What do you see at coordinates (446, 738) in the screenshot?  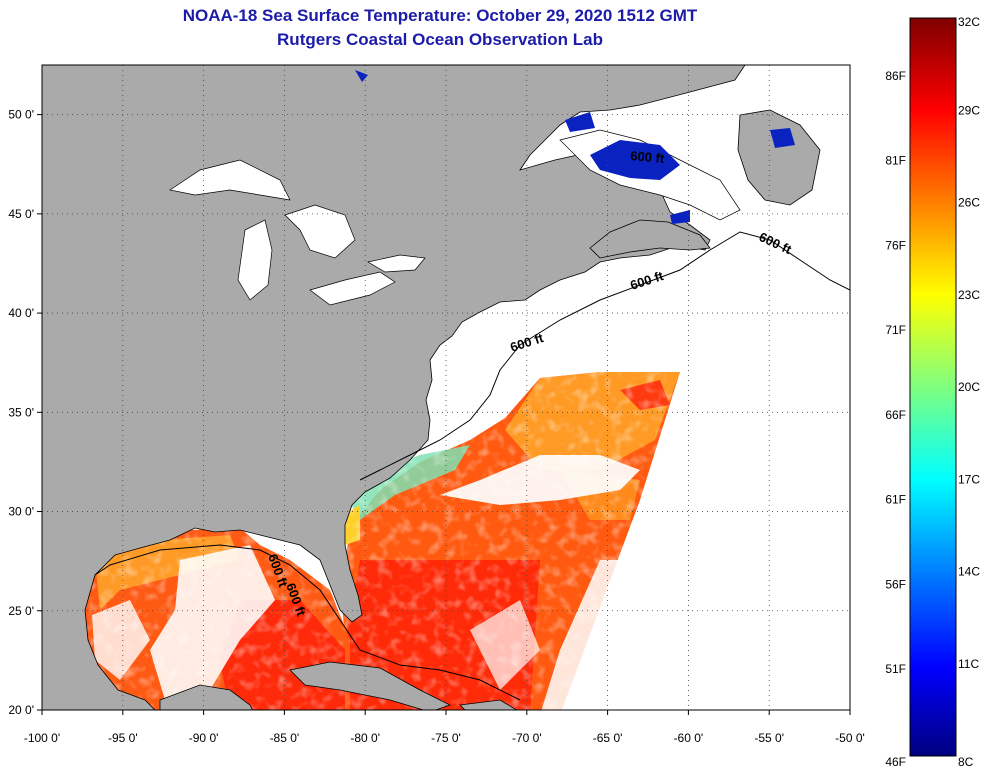 I see `lon-tick-label: -75 0'` at bounding box center [446, 738].